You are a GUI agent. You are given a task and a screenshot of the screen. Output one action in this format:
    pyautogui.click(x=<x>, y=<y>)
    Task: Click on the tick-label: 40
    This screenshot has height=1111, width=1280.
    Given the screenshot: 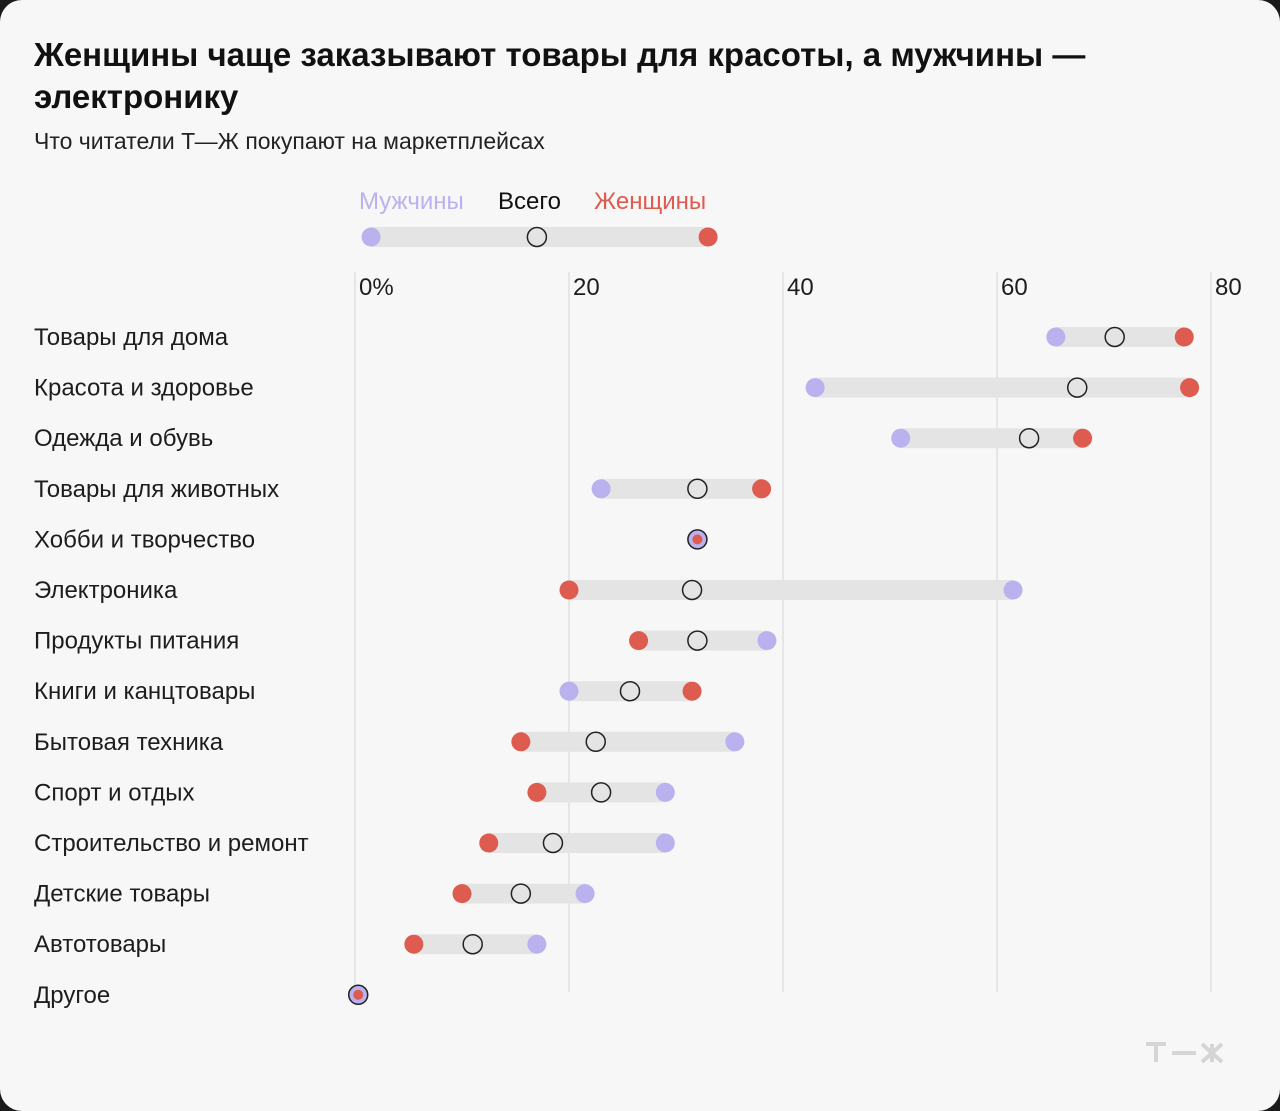 What is the action you would take?
    pyautogui.click(x=800, y=287)
    